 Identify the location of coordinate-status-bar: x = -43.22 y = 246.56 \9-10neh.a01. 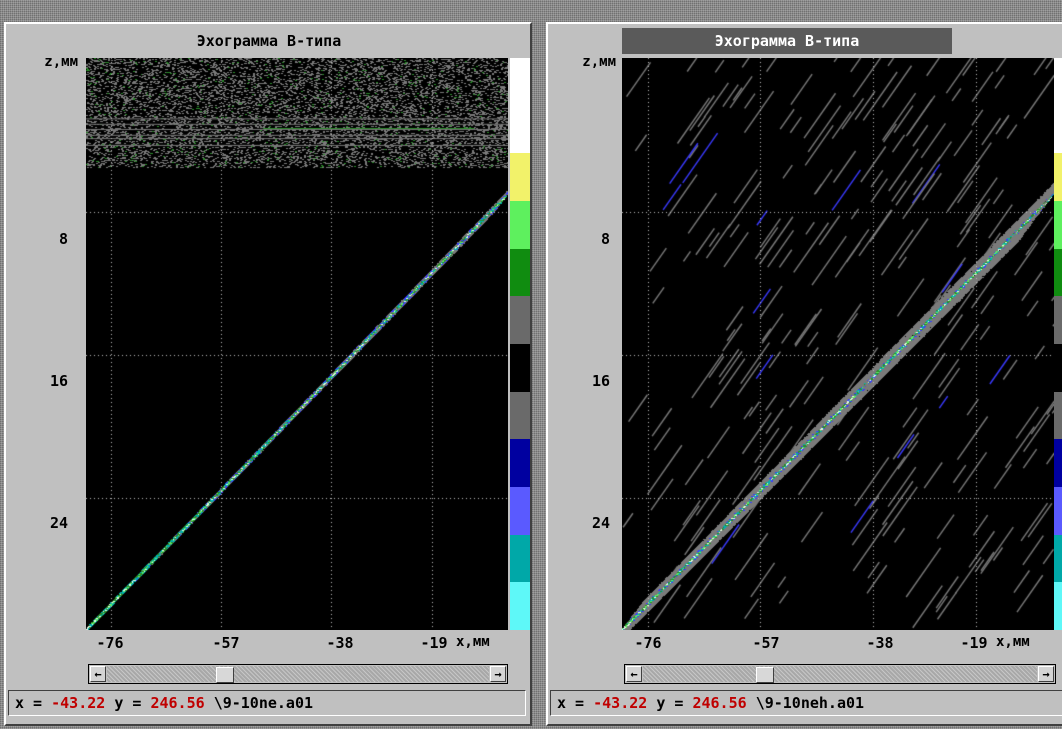
(806, 703).